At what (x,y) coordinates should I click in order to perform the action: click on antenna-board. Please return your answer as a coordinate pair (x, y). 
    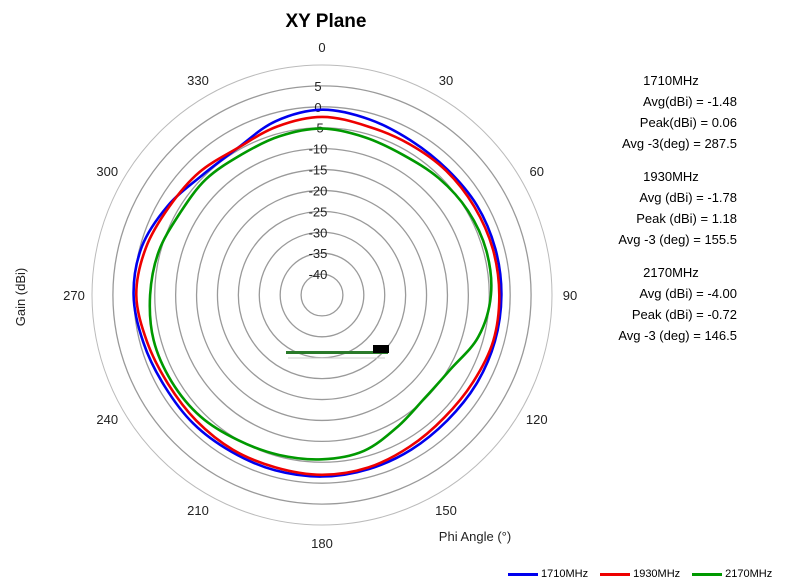
    Looking at the image, I should click on (337, 352).